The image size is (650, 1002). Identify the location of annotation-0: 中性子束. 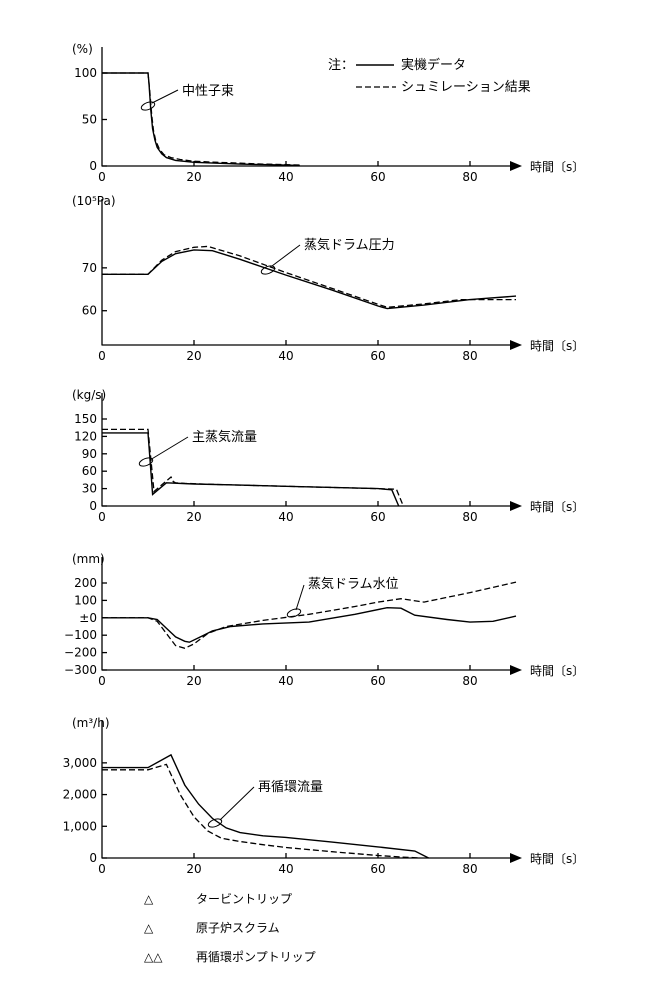
(208, 91).